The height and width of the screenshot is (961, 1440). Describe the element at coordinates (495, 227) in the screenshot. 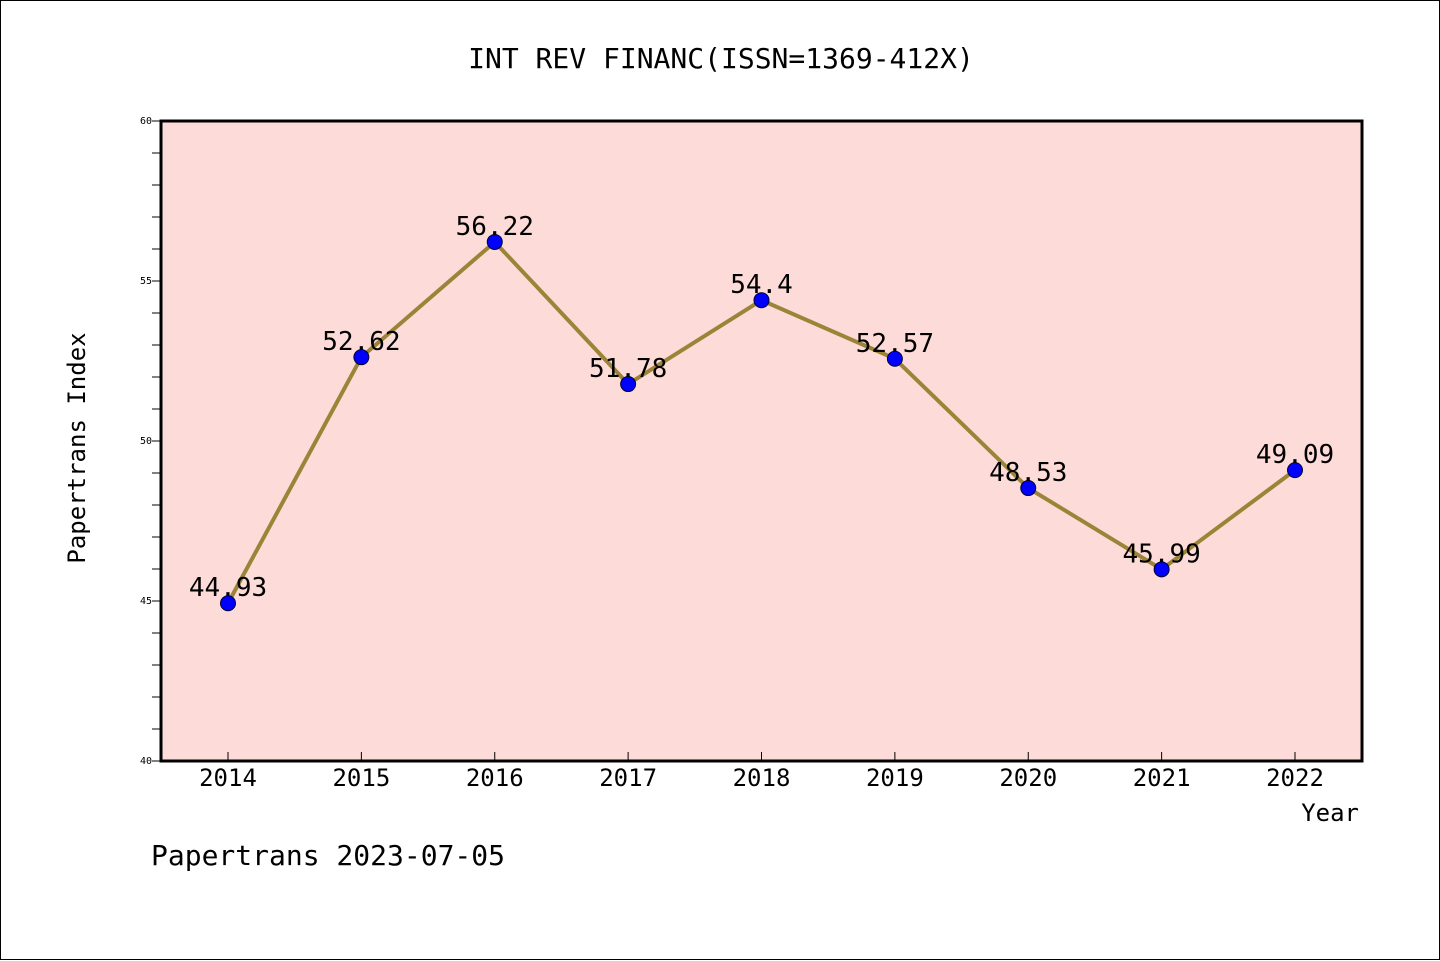

I see `data-value-label: 56.22` at that location.